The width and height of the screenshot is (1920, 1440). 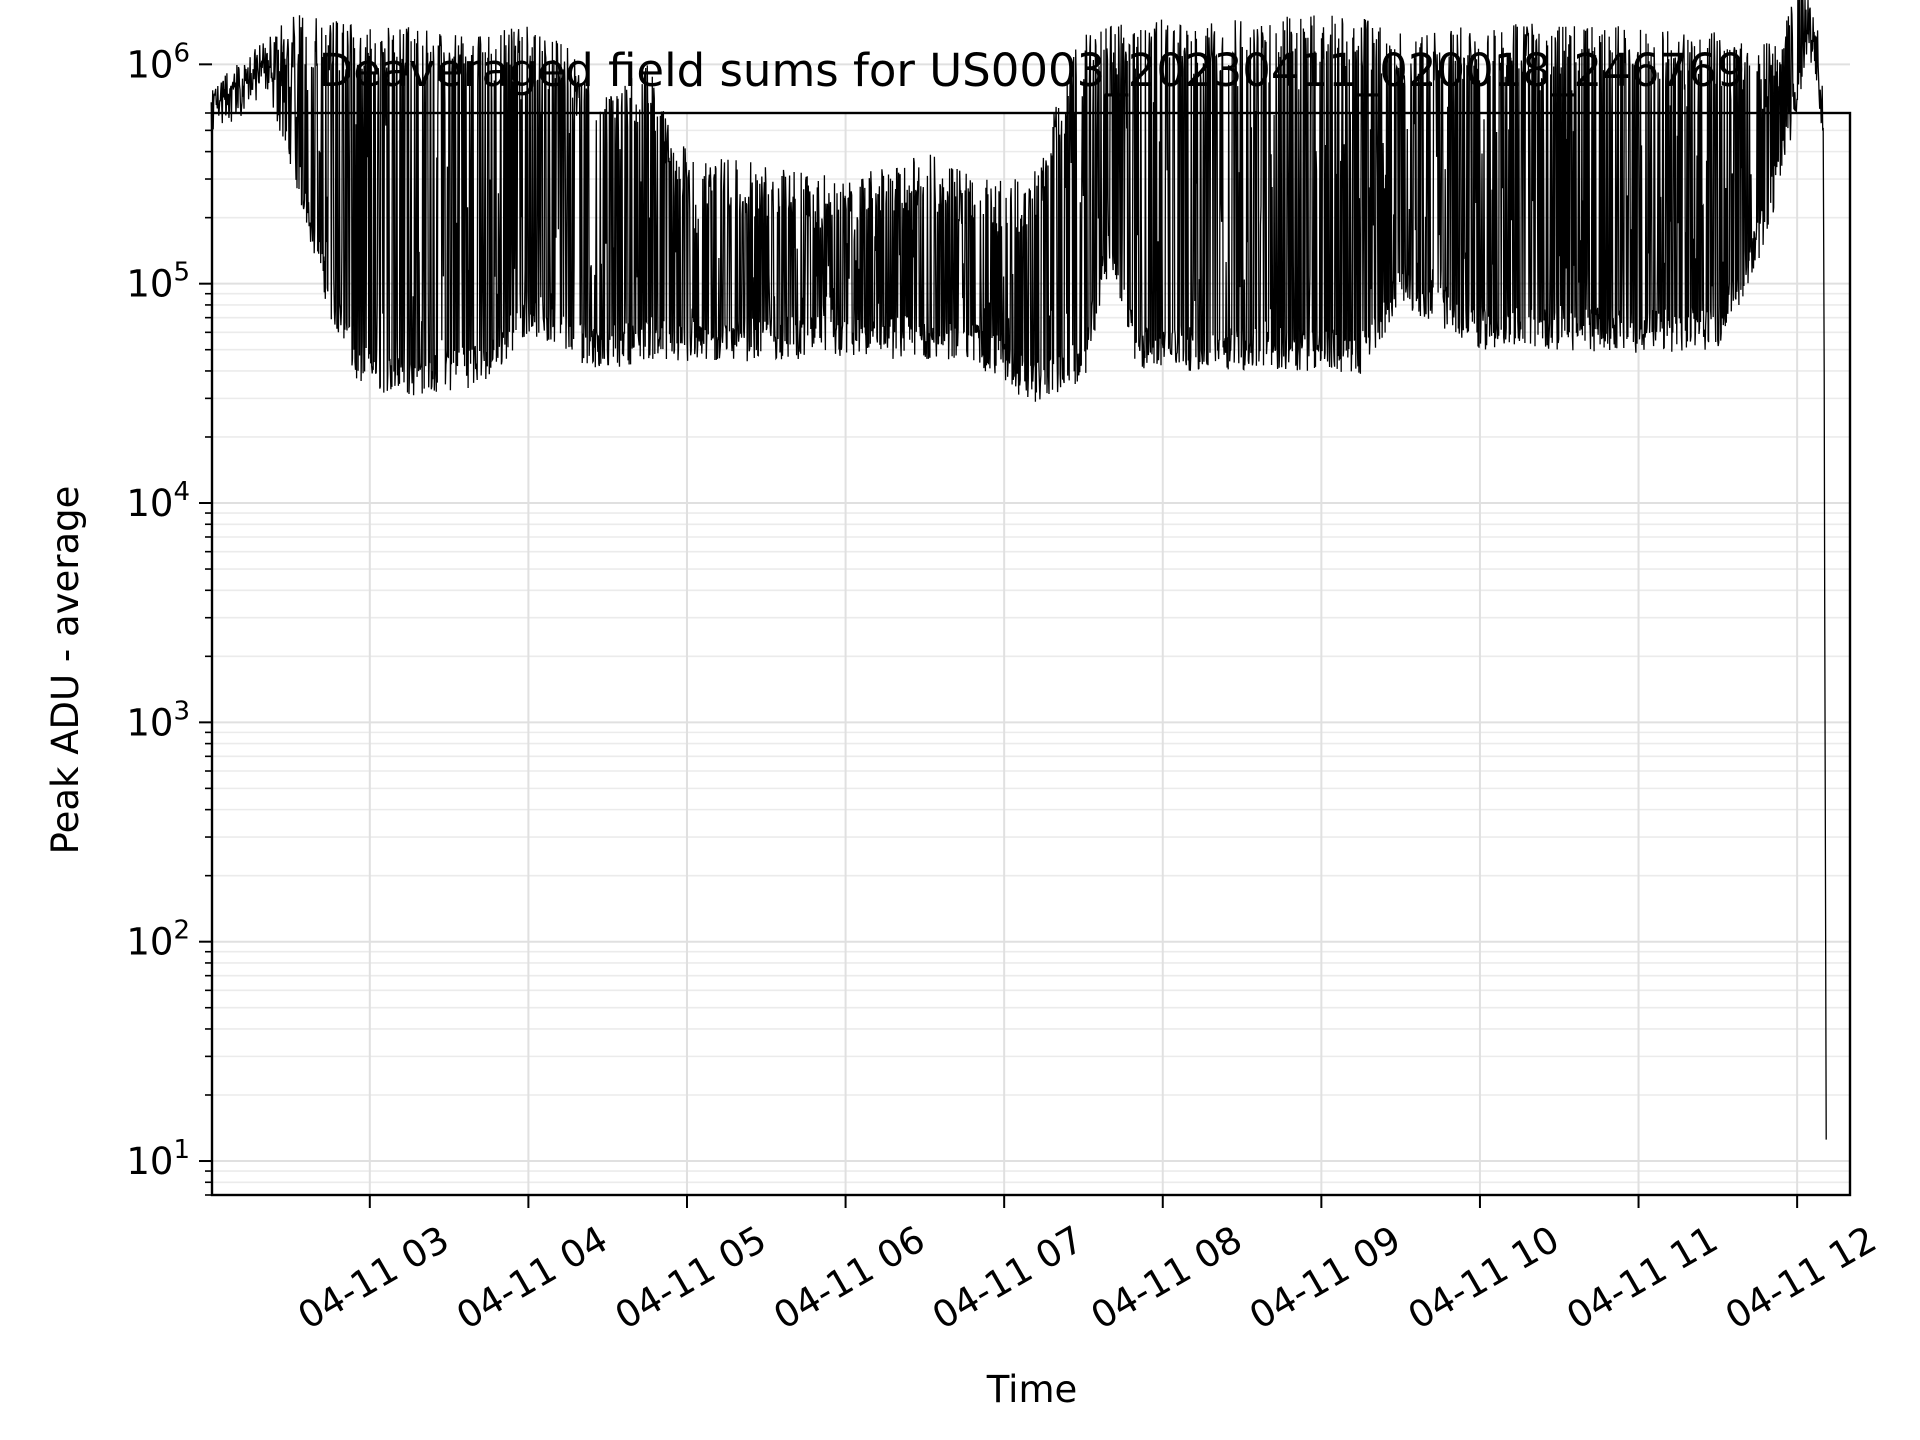 I want to click on y-tick-label: 101, so click(x=158, y=1159).